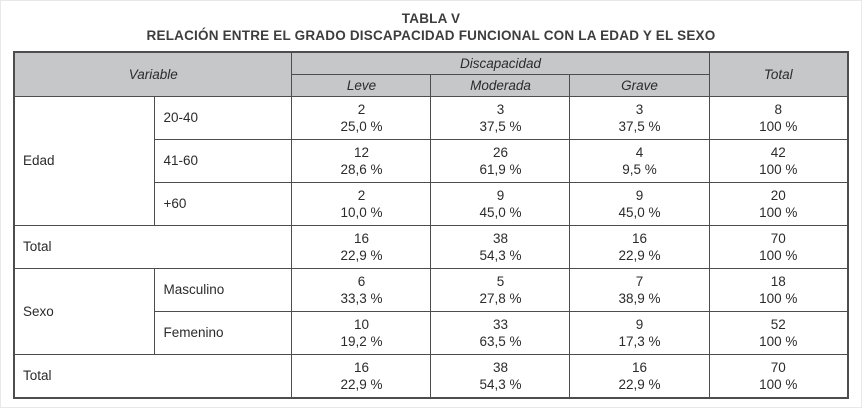  I want to click on cell-count: 52, so click(778, 324).